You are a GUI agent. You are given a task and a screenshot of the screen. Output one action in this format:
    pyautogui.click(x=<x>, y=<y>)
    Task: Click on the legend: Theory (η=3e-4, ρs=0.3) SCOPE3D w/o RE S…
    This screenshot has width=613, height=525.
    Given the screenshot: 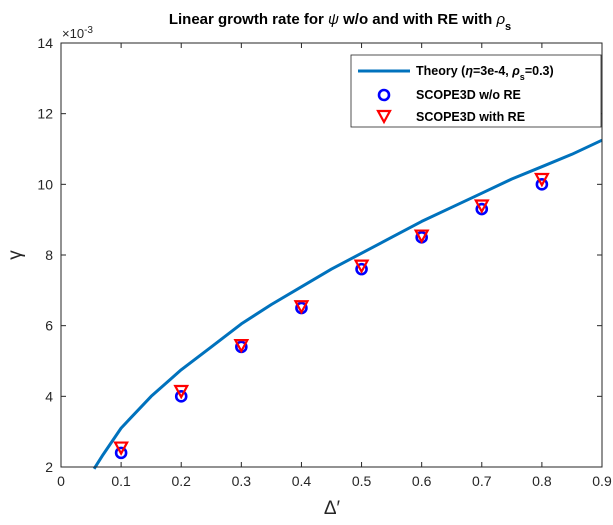 What is the action you would take?
    pyautogui.click(x=476, y=91)
    